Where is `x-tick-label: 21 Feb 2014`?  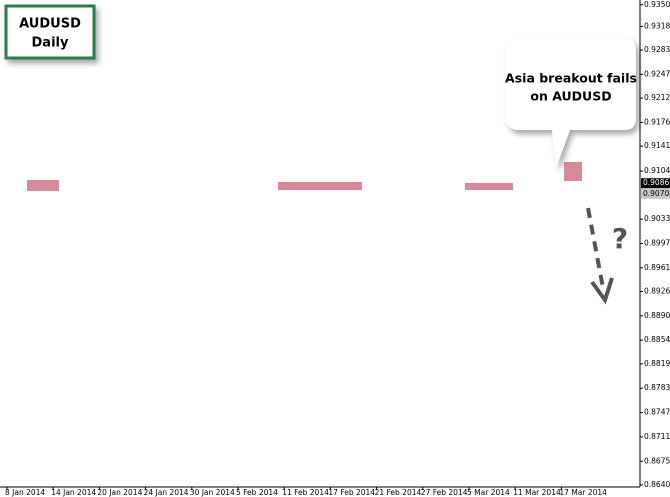
x-tick-label: 21 Feb 2014 is located at coordinates (398, 492).